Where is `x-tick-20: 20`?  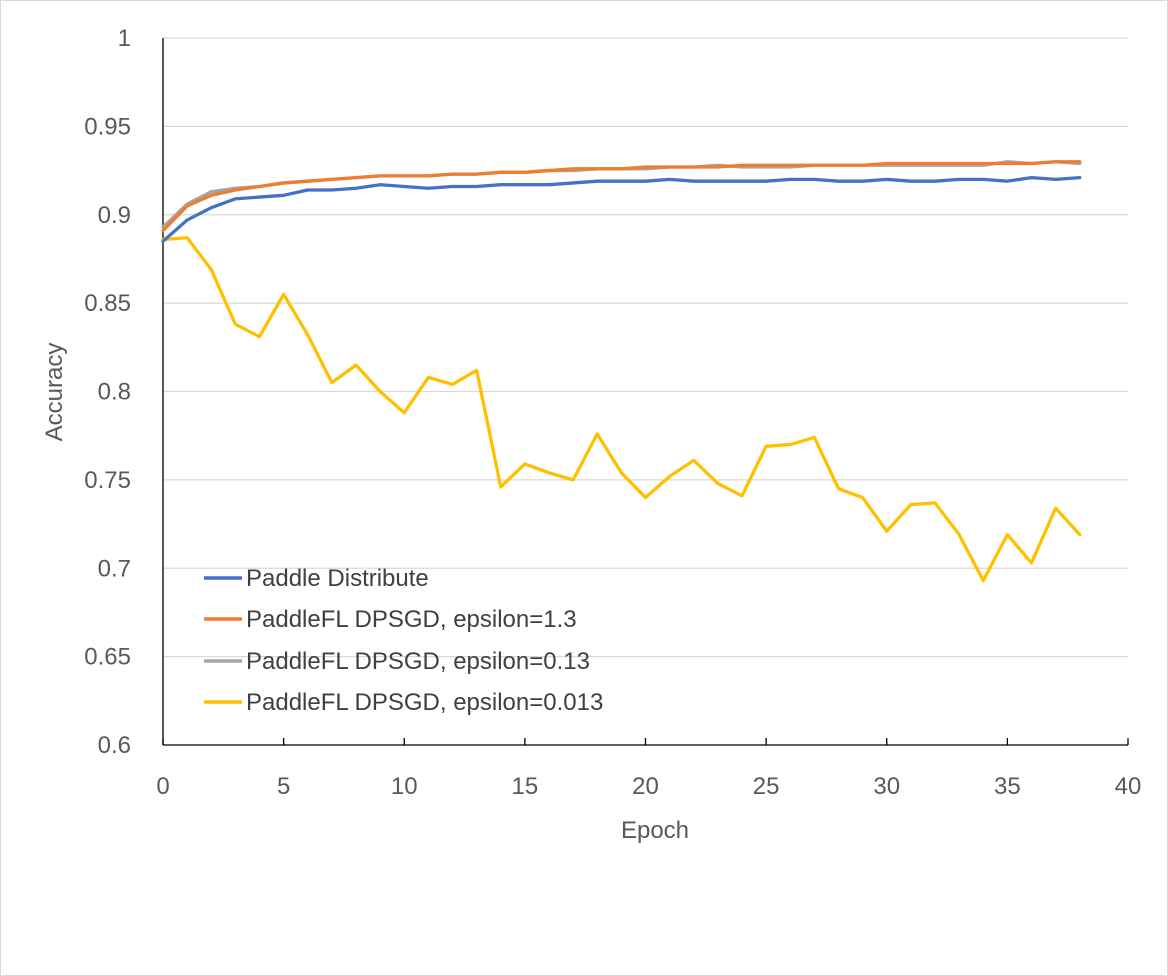
x-tick-20: 20 is located at coordinates (645, 786).